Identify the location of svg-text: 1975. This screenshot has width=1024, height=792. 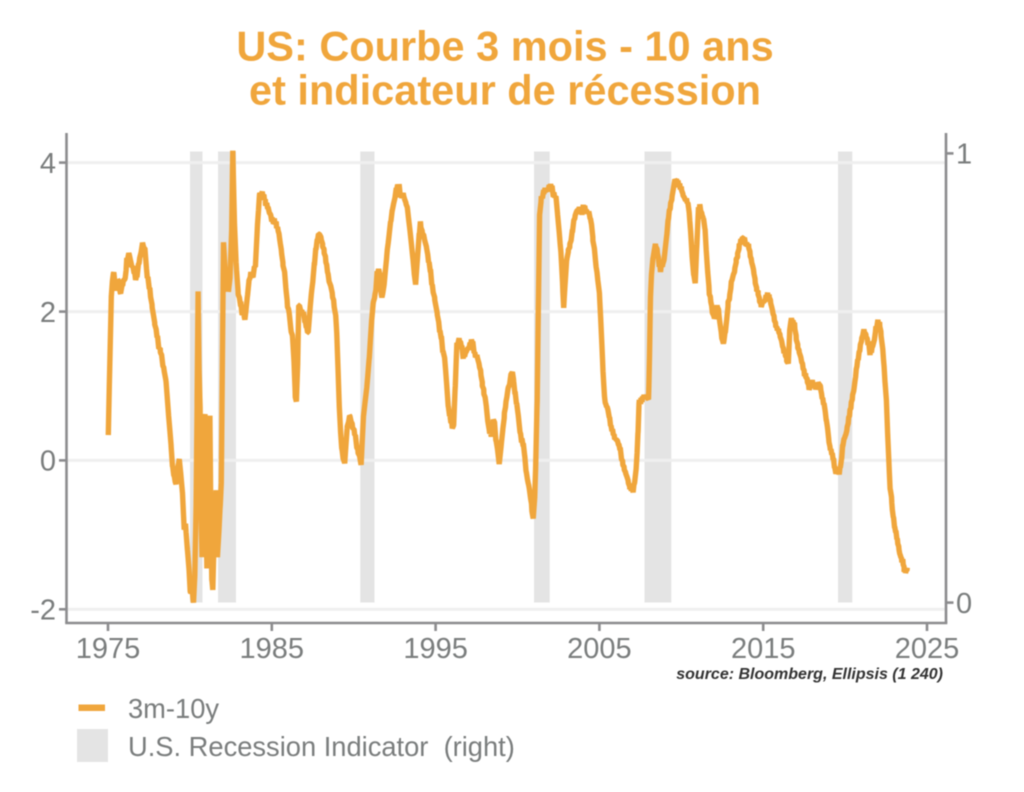
(108, 649).